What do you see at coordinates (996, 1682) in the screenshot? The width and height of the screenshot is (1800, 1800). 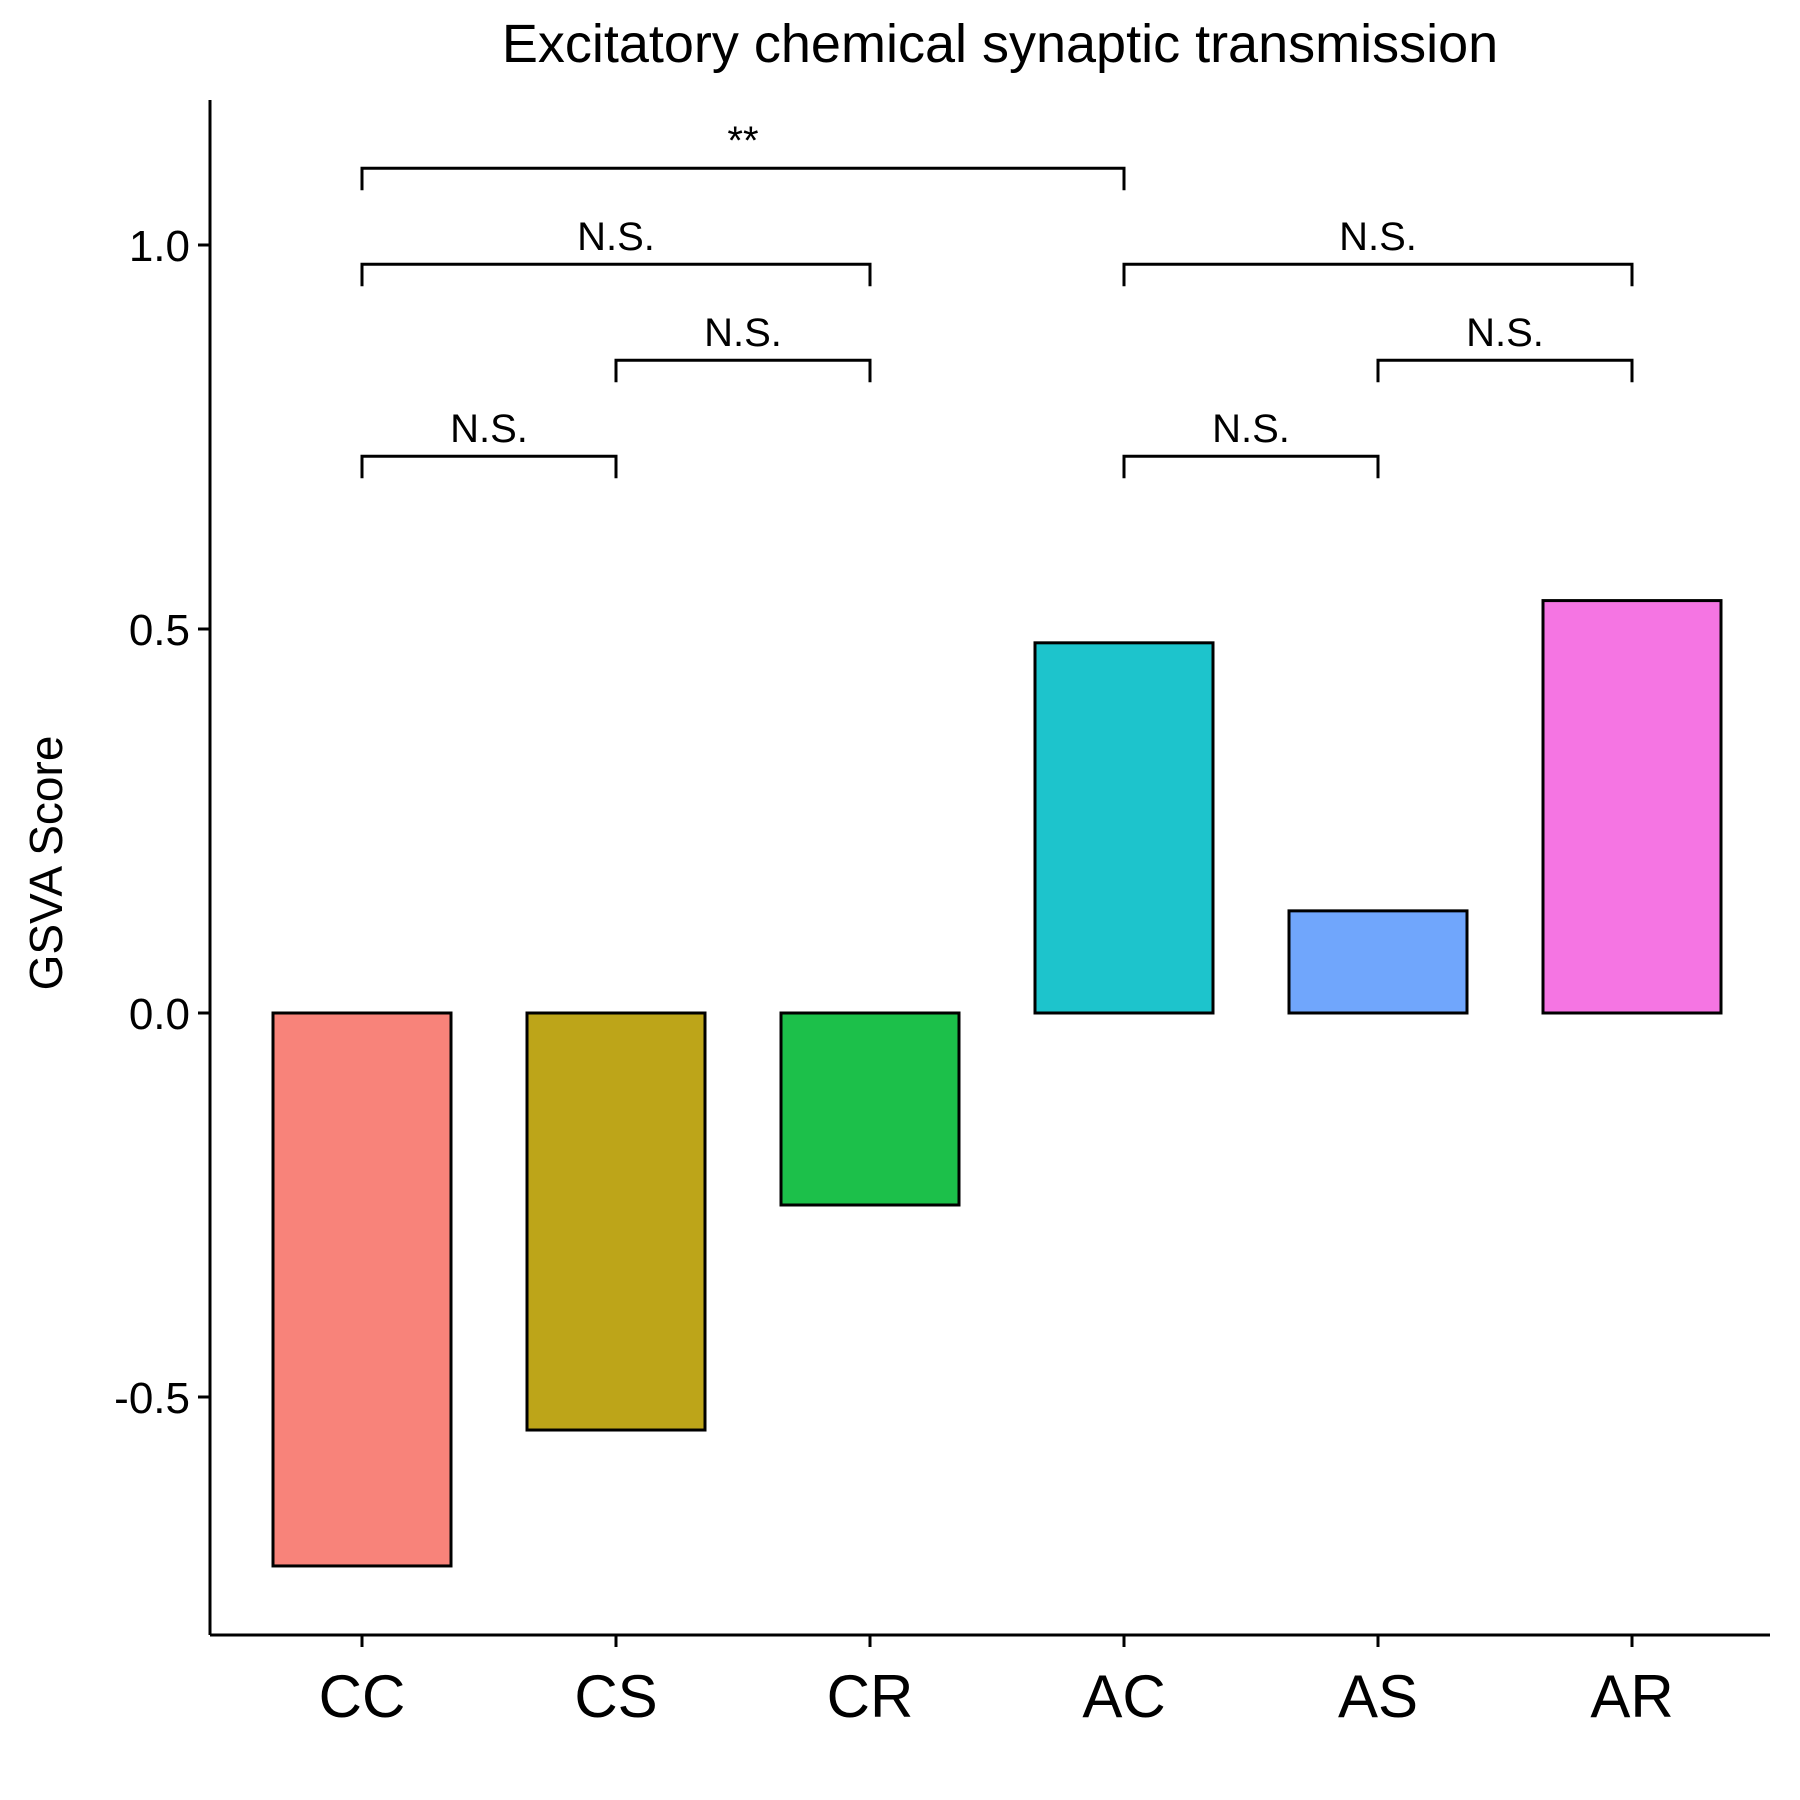 I see `x-axis-ticks: CC CS CR AC AS AR` at bounding box center [996, 1682].